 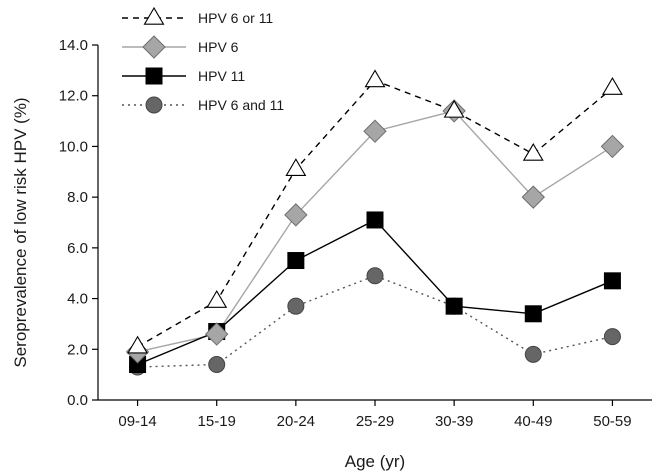 I want to click on x-tick-label: 25-29, so click(x=375, y=421).